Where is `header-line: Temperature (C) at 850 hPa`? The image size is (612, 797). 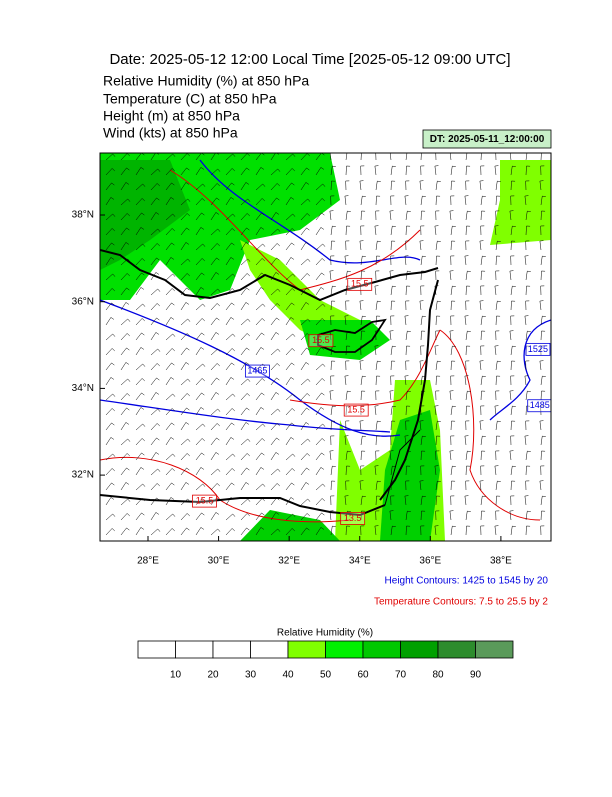
header-line: Temperature (C) at 850 hPa is located at coordinates (190, 99).